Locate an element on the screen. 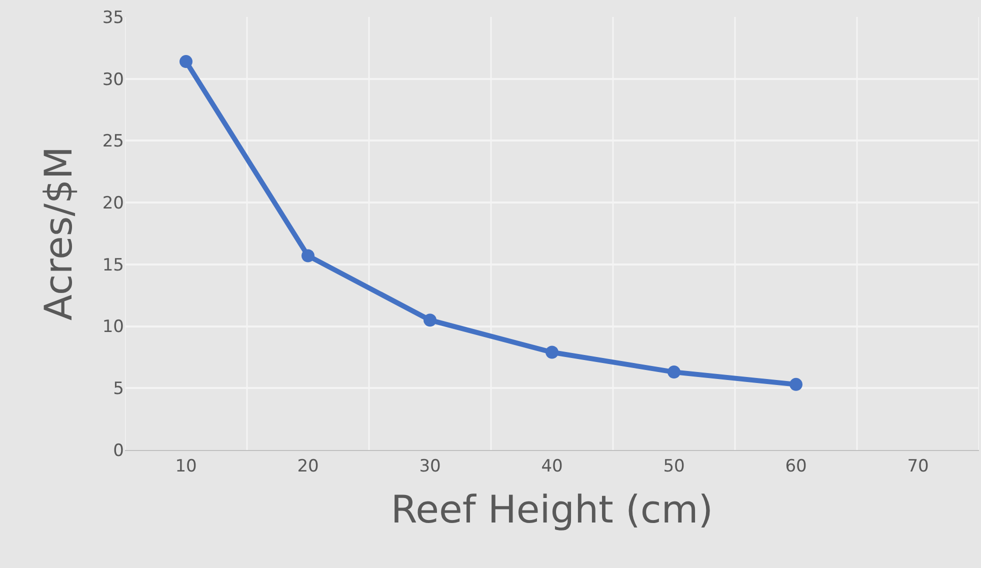 This screenshot has width=981, height=568. y-tick-label: 20 is located at coordinates (113, 204).